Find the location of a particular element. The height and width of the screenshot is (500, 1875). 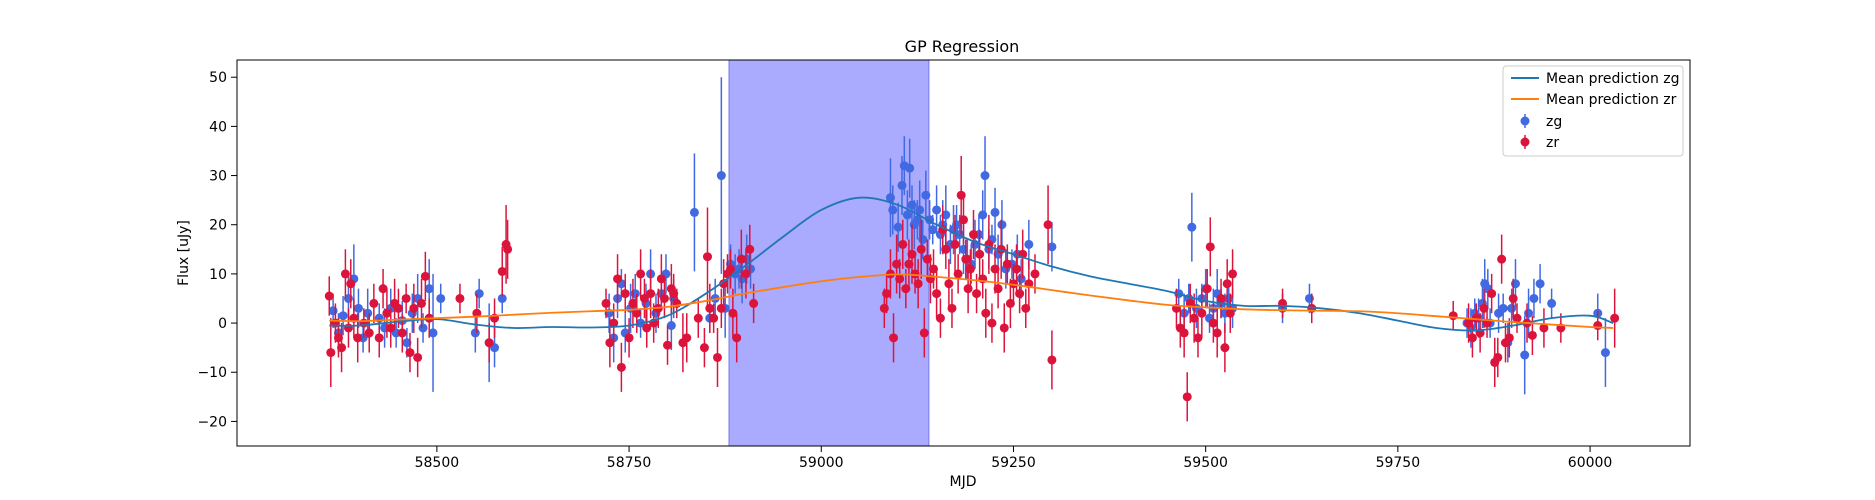

legend-label-zg: zg is located at coordinates (1554, 122).